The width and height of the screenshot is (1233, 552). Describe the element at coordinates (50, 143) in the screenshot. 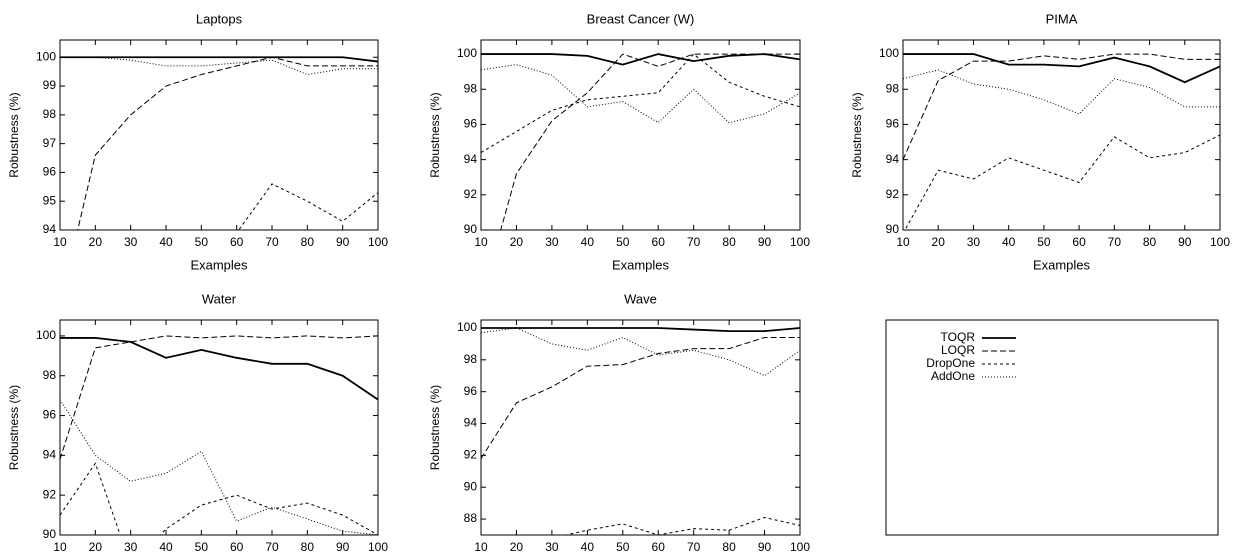

I see `y-tick-label: 97` at that location.